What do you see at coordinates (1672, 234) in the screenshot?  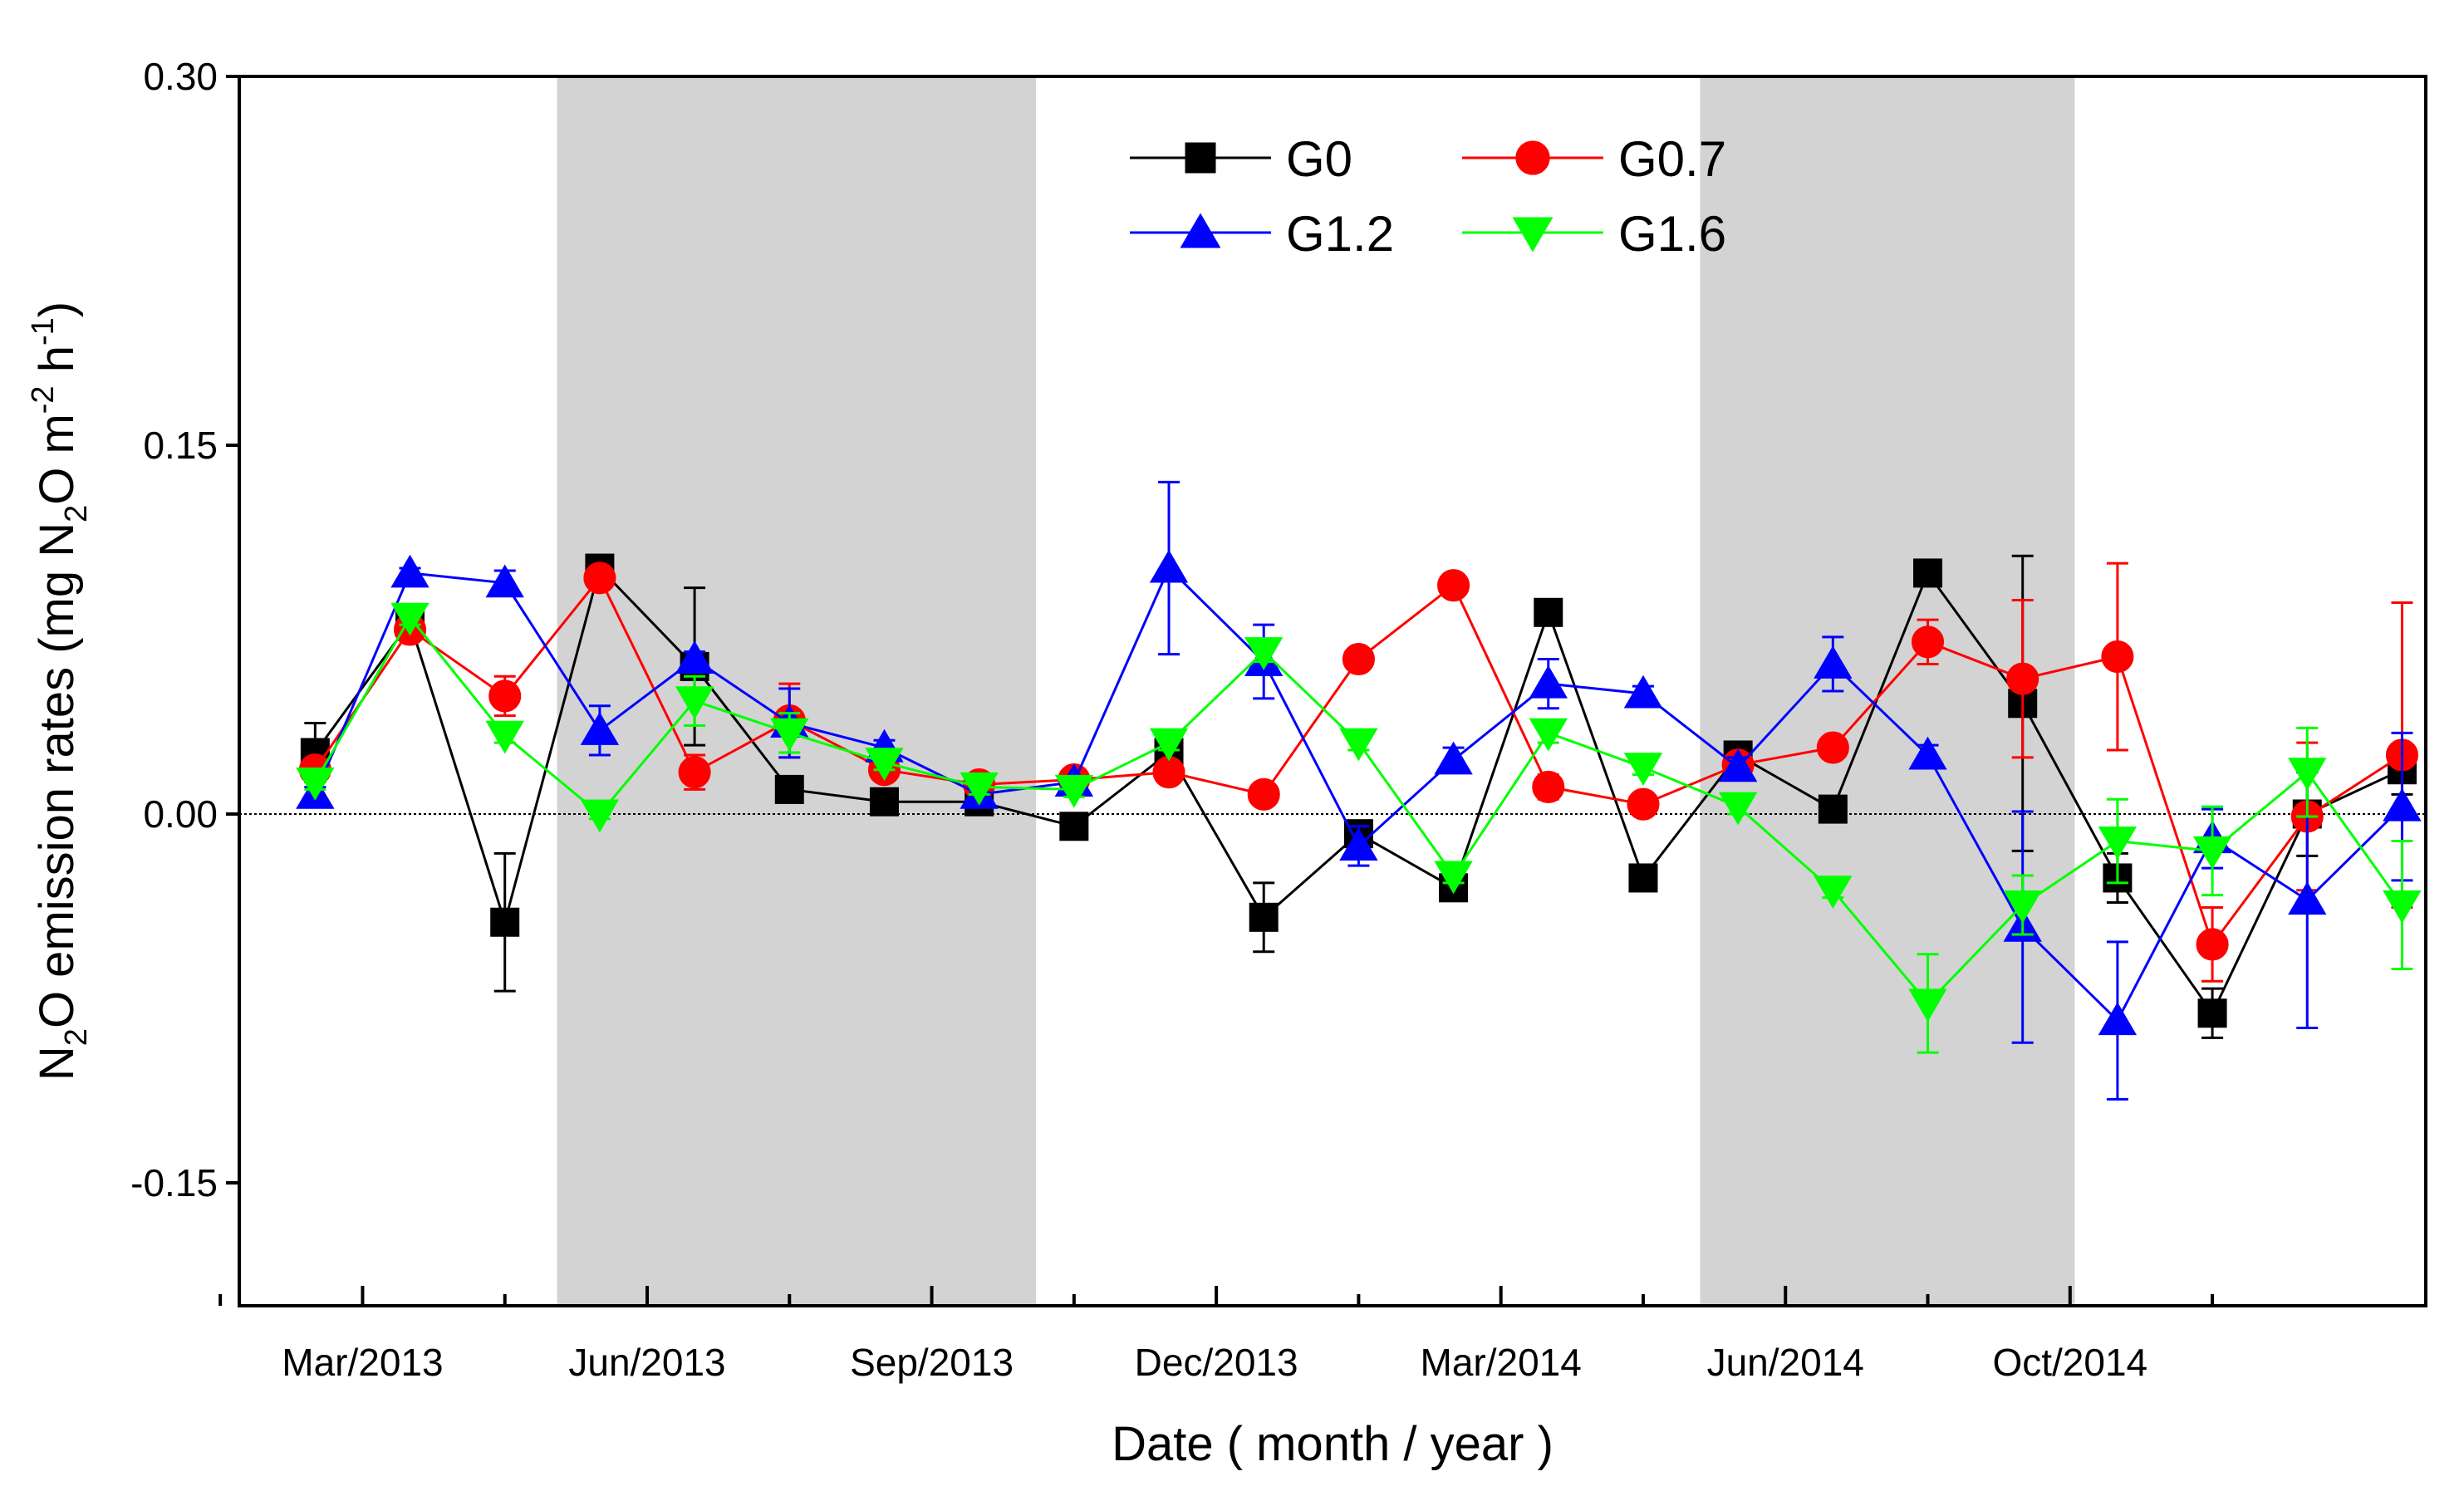 I see `legend-label: G1.6` at bounding box center [1672, 234].